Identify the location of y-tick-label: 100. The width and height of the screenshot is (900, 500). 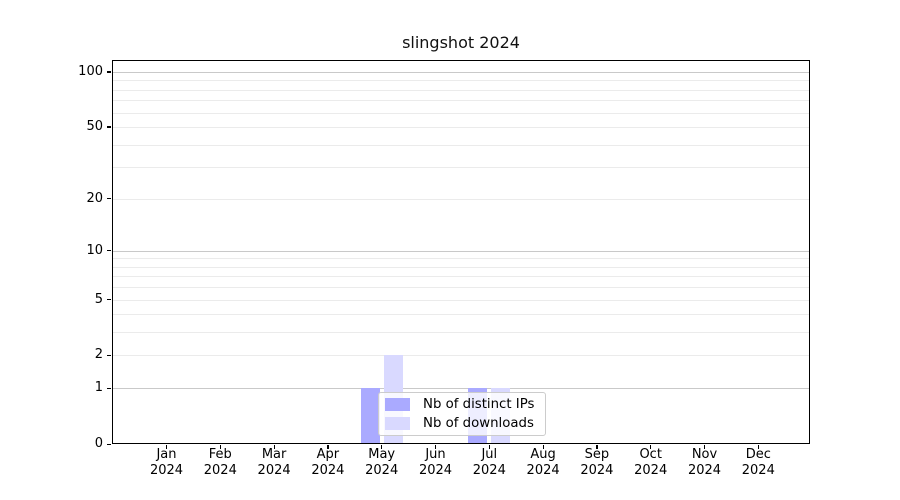
(90, 71).